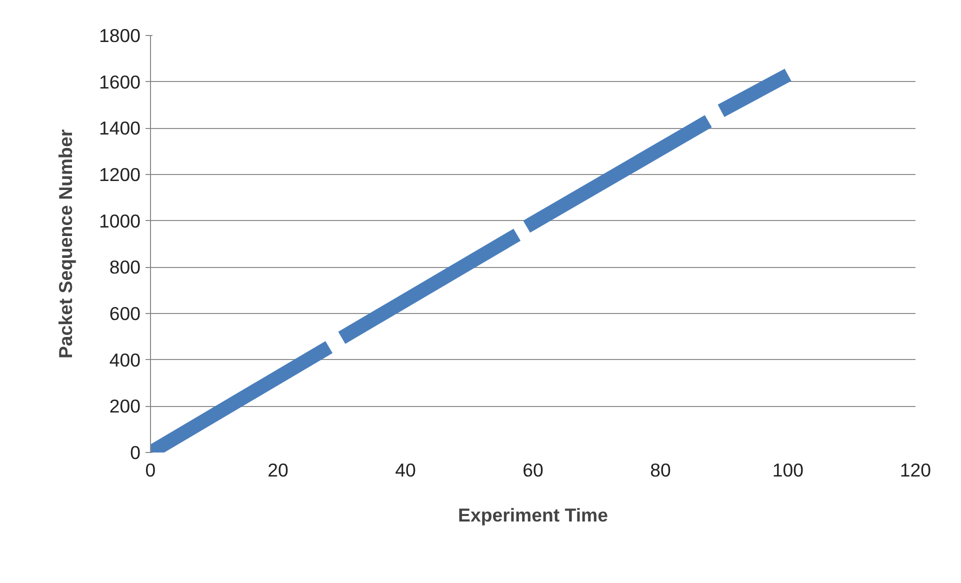 This screenshot has height=583, width=961. What do you see at coordinates (660, 470) in the screenshot?
I see `x-tick-label: 80` at bounding box center [660, 470].